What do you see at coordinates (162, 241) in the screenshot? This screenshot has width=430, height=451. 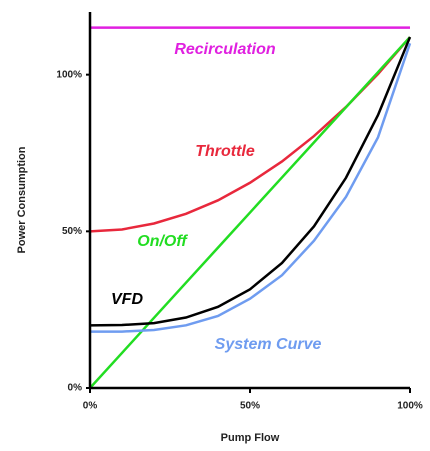 I see `series-label: On/Off` at bounding box center [162, 241].